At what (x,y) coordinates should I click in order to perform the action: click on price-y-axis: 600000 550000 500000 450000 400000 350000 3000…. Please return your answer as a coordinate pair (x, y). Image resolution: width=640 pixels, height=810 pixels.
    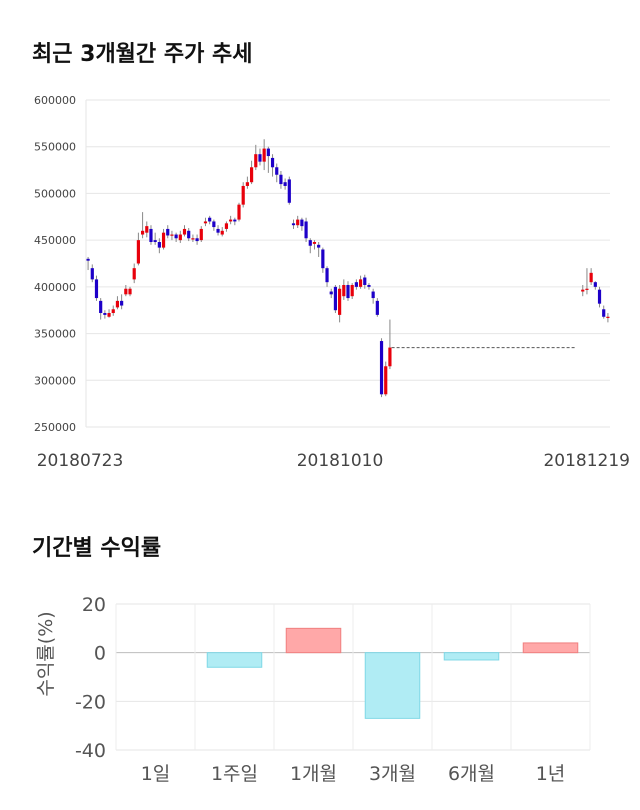
    Looking at the image, I should click on (55, 264).